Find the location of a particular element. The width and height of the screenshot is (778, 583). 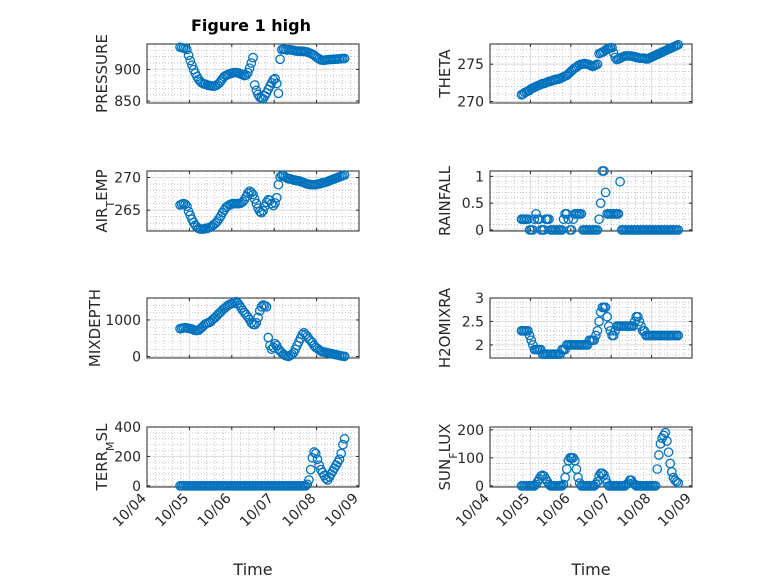

y-tick-label: 1000 is located at coordinates (123, 321).